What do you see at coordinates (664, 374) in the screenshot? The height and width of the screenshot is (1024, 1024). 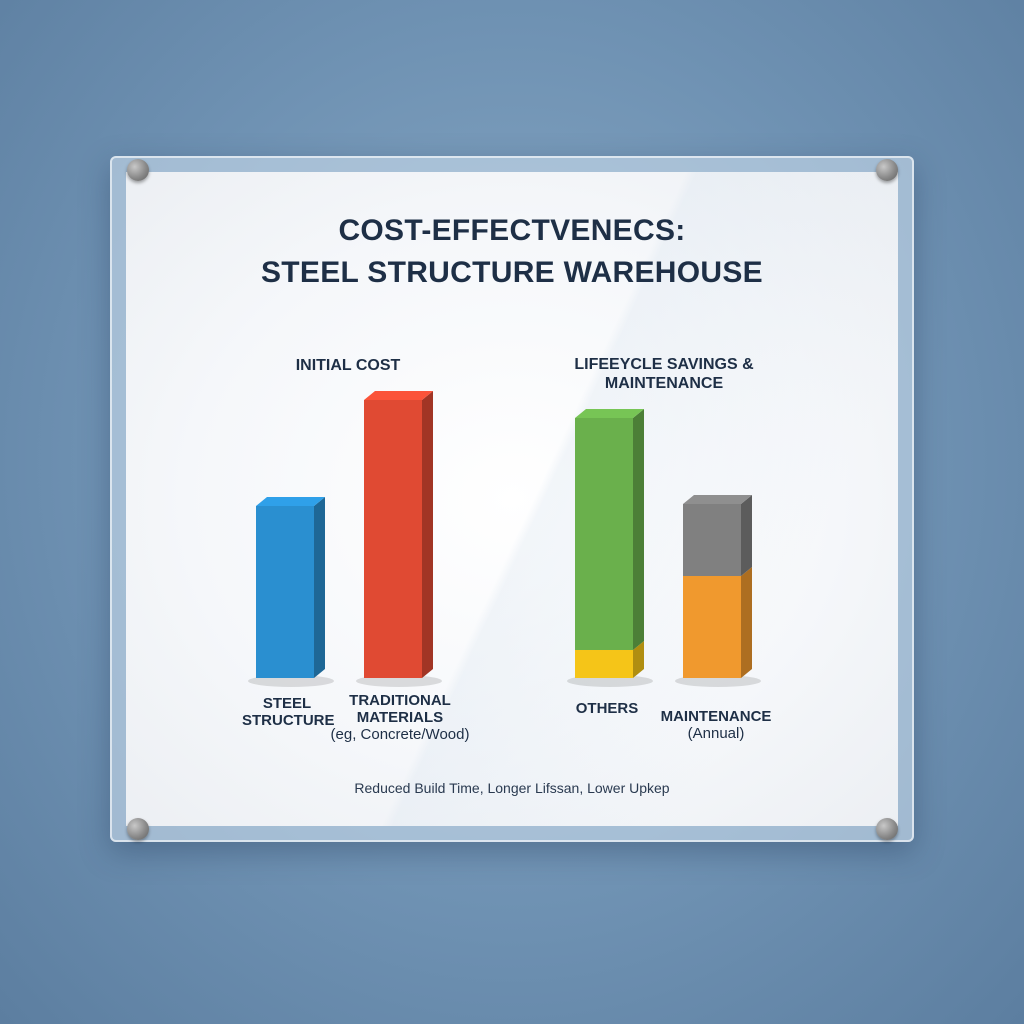 I see `chart-title-lifecycle: LIFEEYCLE SAVINGS & MAINTENANCE` at bounding box center [664, 374].